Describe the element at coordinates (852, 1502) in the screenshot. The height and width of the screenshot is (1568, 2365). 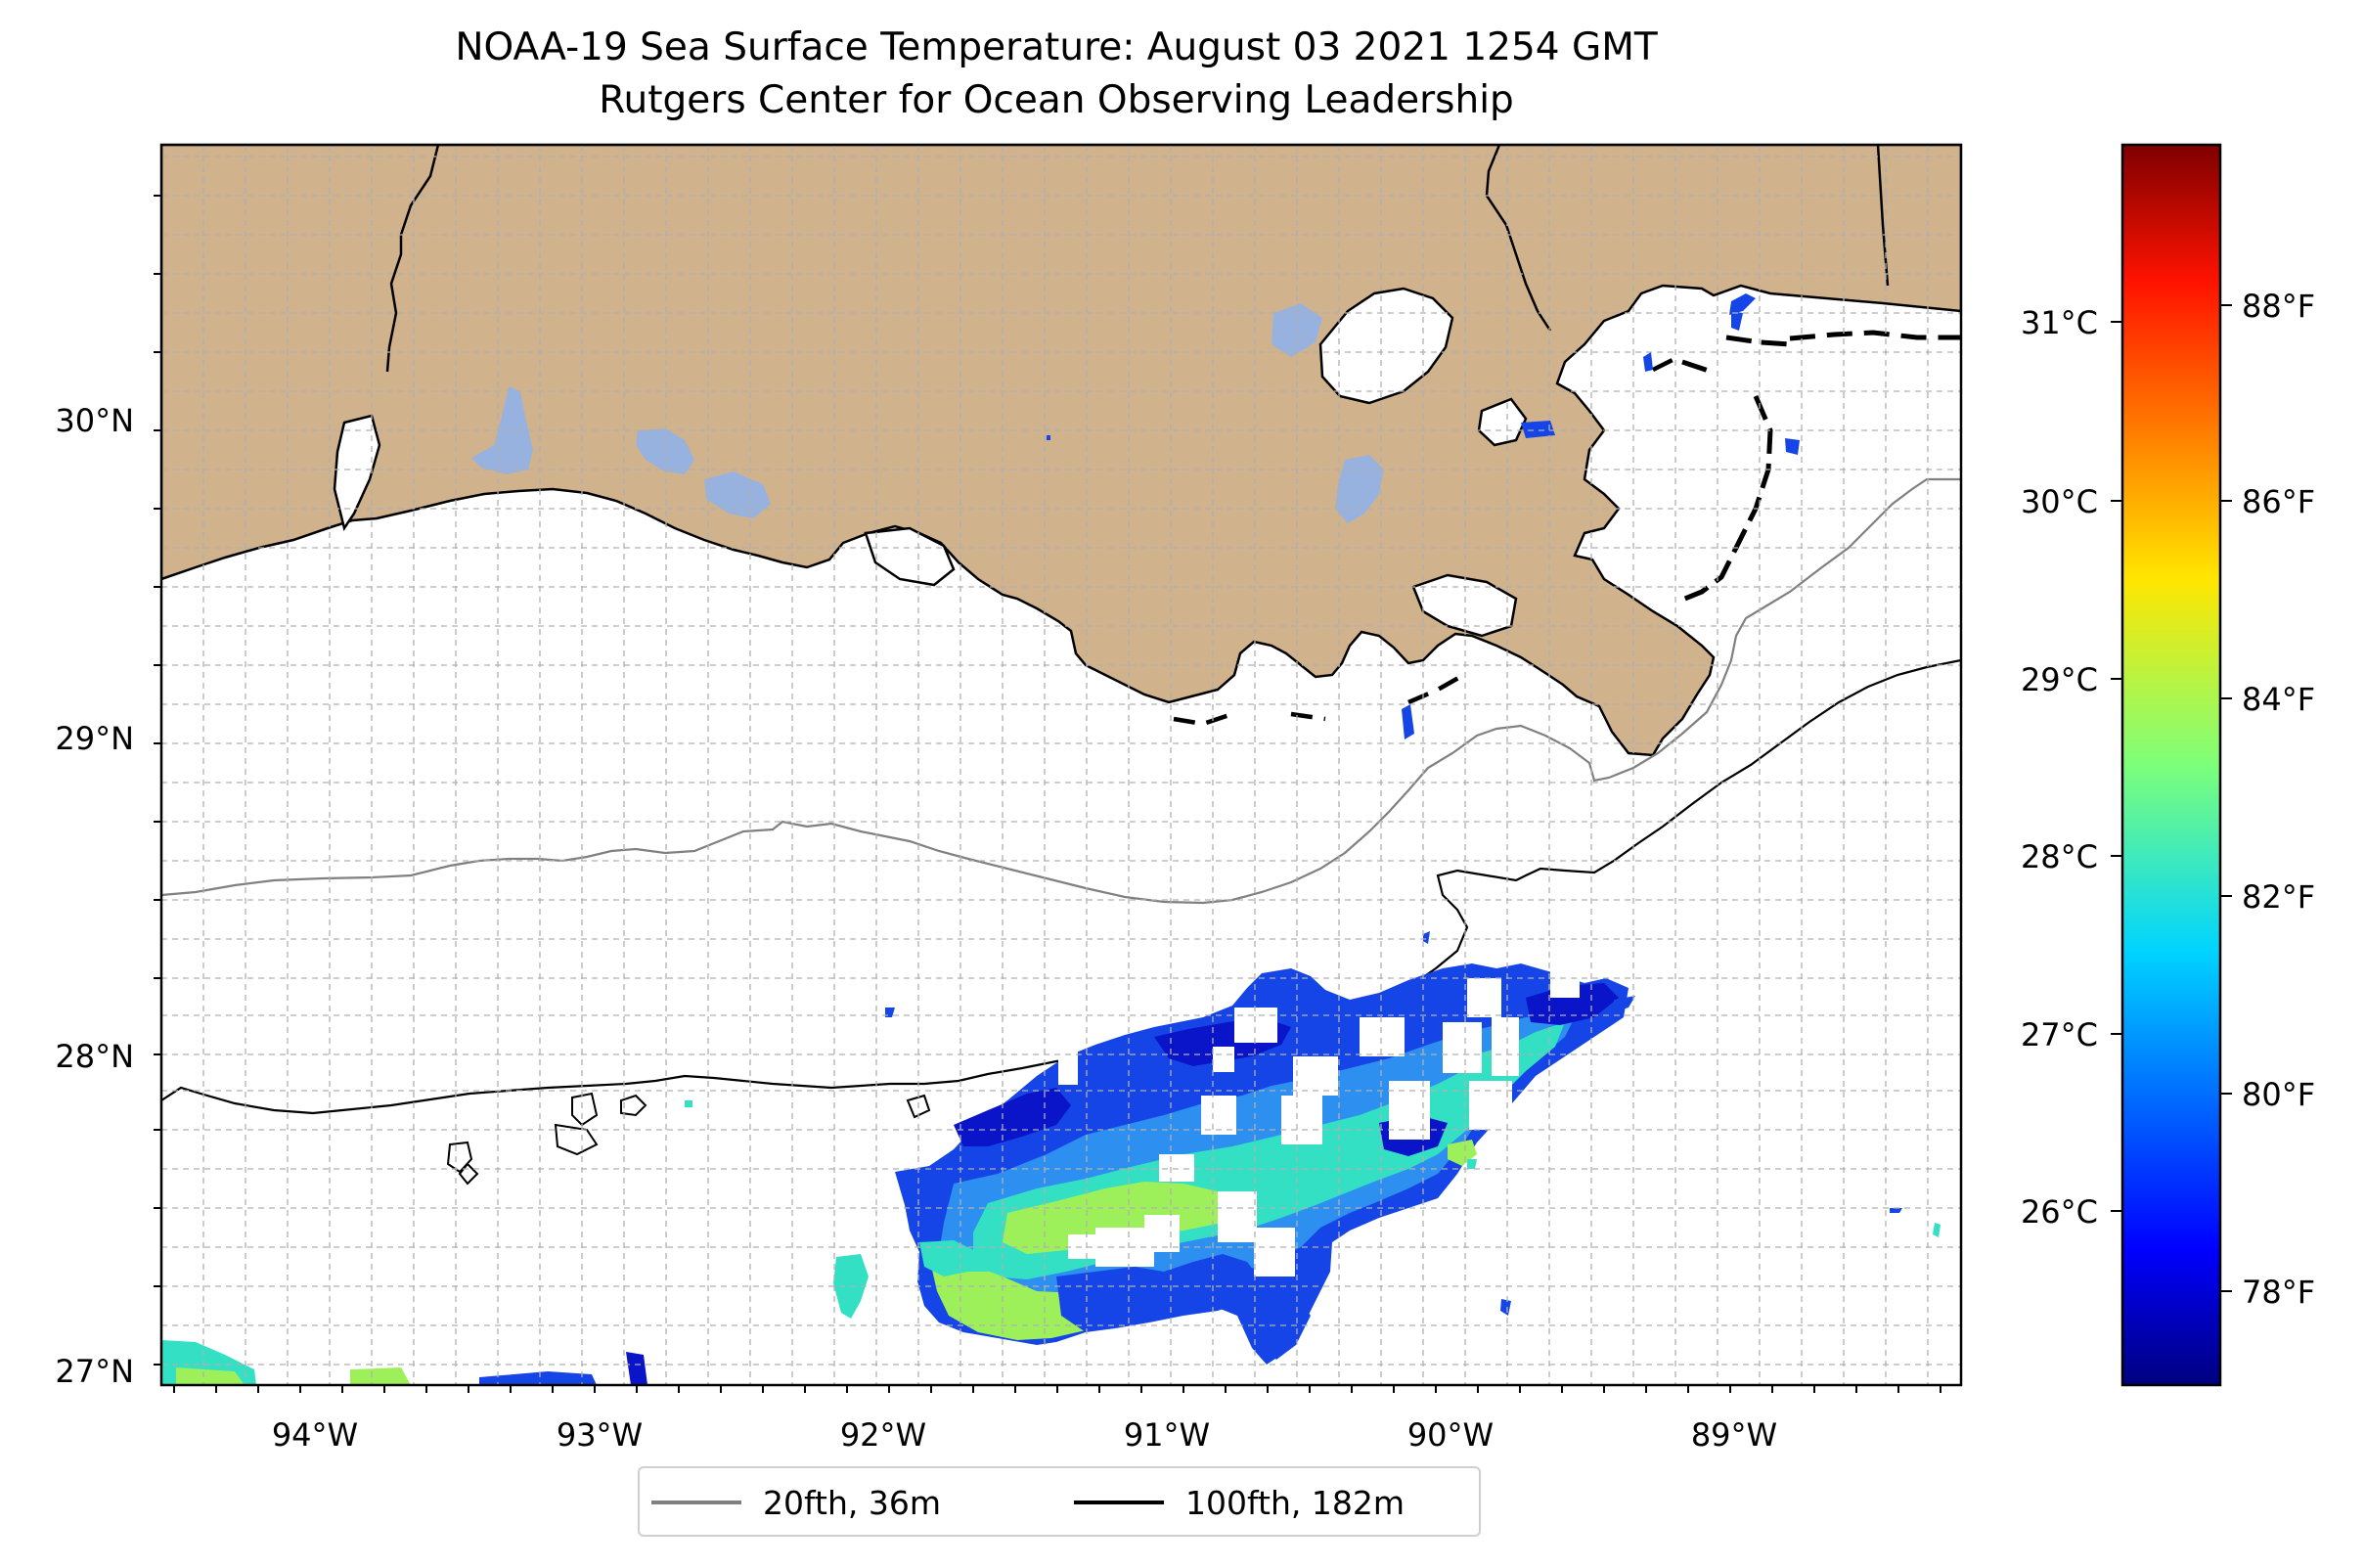
I see `legend-label: 20fth, 36m` at that location.